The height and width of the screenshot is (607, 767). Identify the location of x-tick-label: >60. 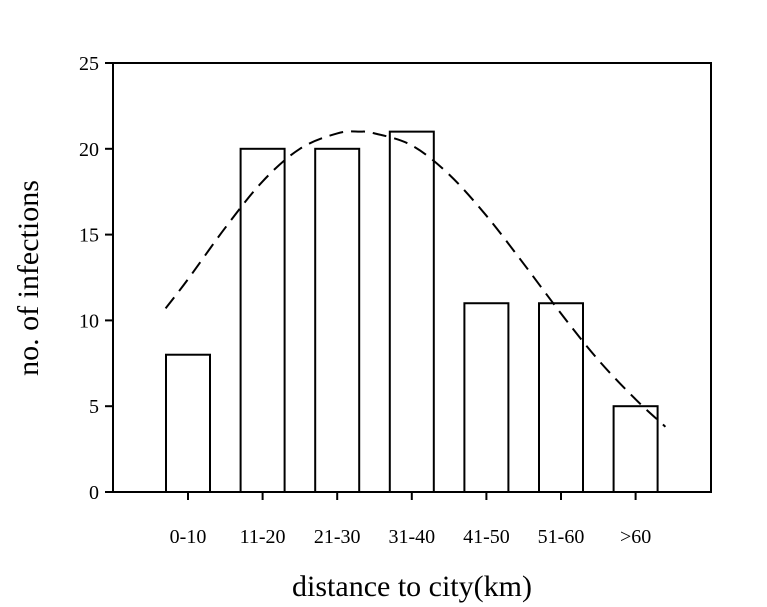
(635, 537).